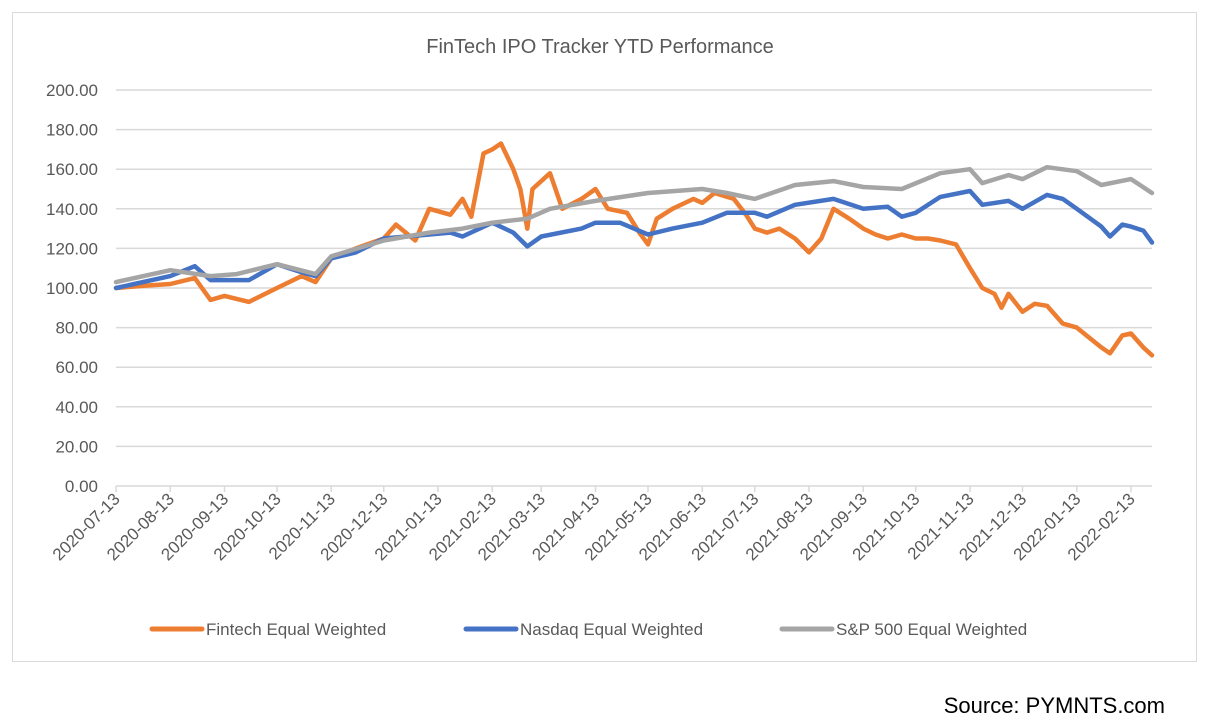 Image resolution: width=1209 pixels, height=726 pixels. I want to click on y-tick-label: 0.00, so click(81, 486).